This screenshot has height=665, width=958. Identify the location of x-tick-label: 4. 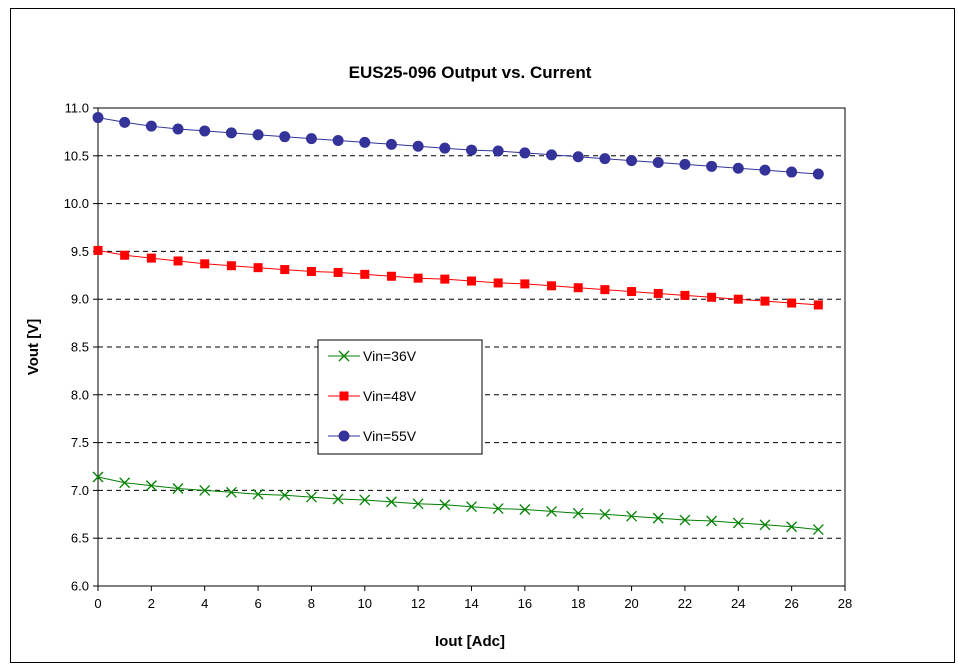
(204, 603).